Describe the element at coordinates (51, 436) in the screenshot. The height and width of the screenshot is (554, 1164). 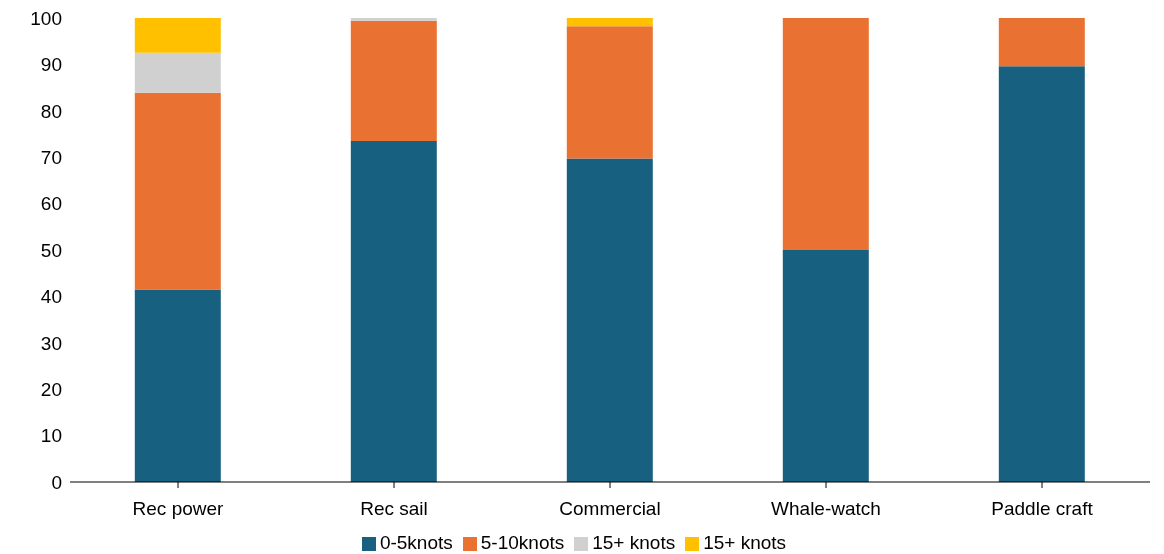
I see `y-tick-label: 10` at that location.